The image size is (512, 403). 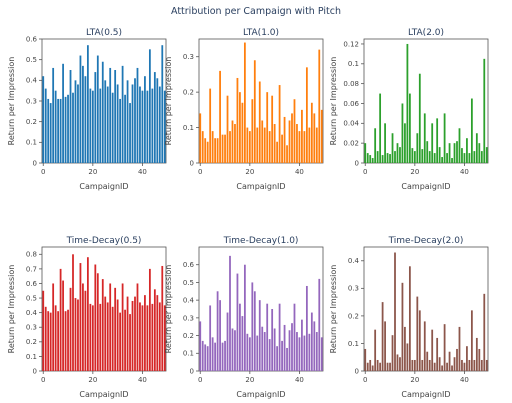 What do you see at coordinates (188, 318) in the screenshot?
I see `y-tick-label: 0.3` at bounding box center [188, 318].